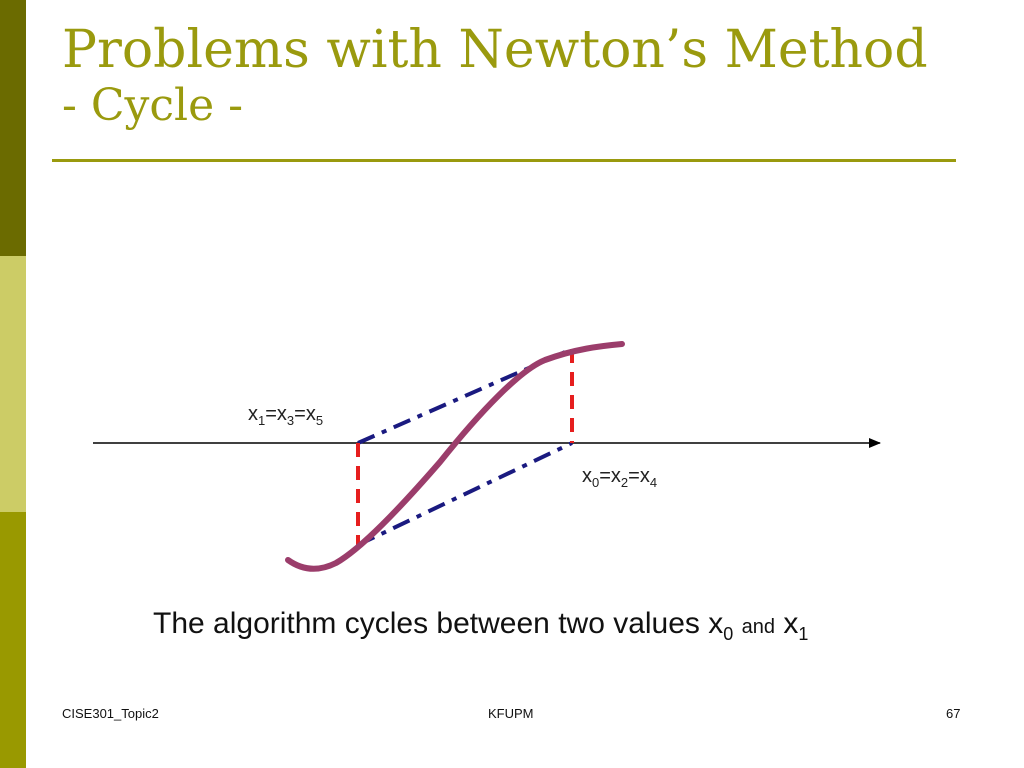 The height and width of the screenshot is (768, 1024). I want to click on tangent-line-lower, so click(465, 494).